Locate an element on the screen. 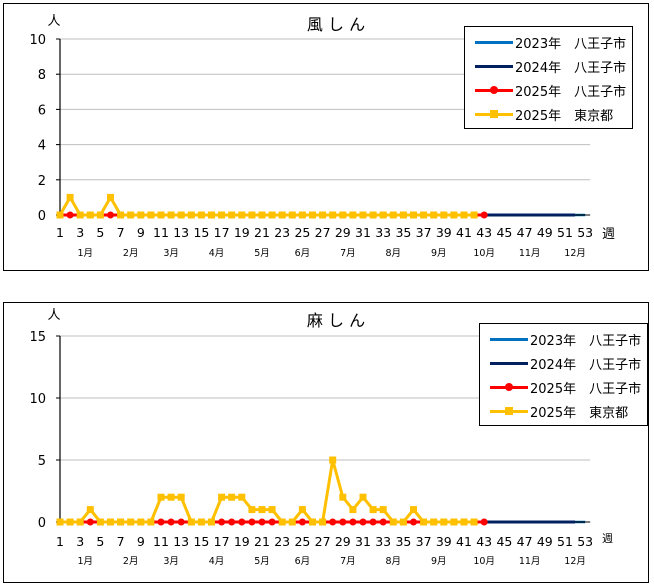 The height and width of the screenshot is (586, 654). x-tick-label: 1 is located at coordinates (60, 232).